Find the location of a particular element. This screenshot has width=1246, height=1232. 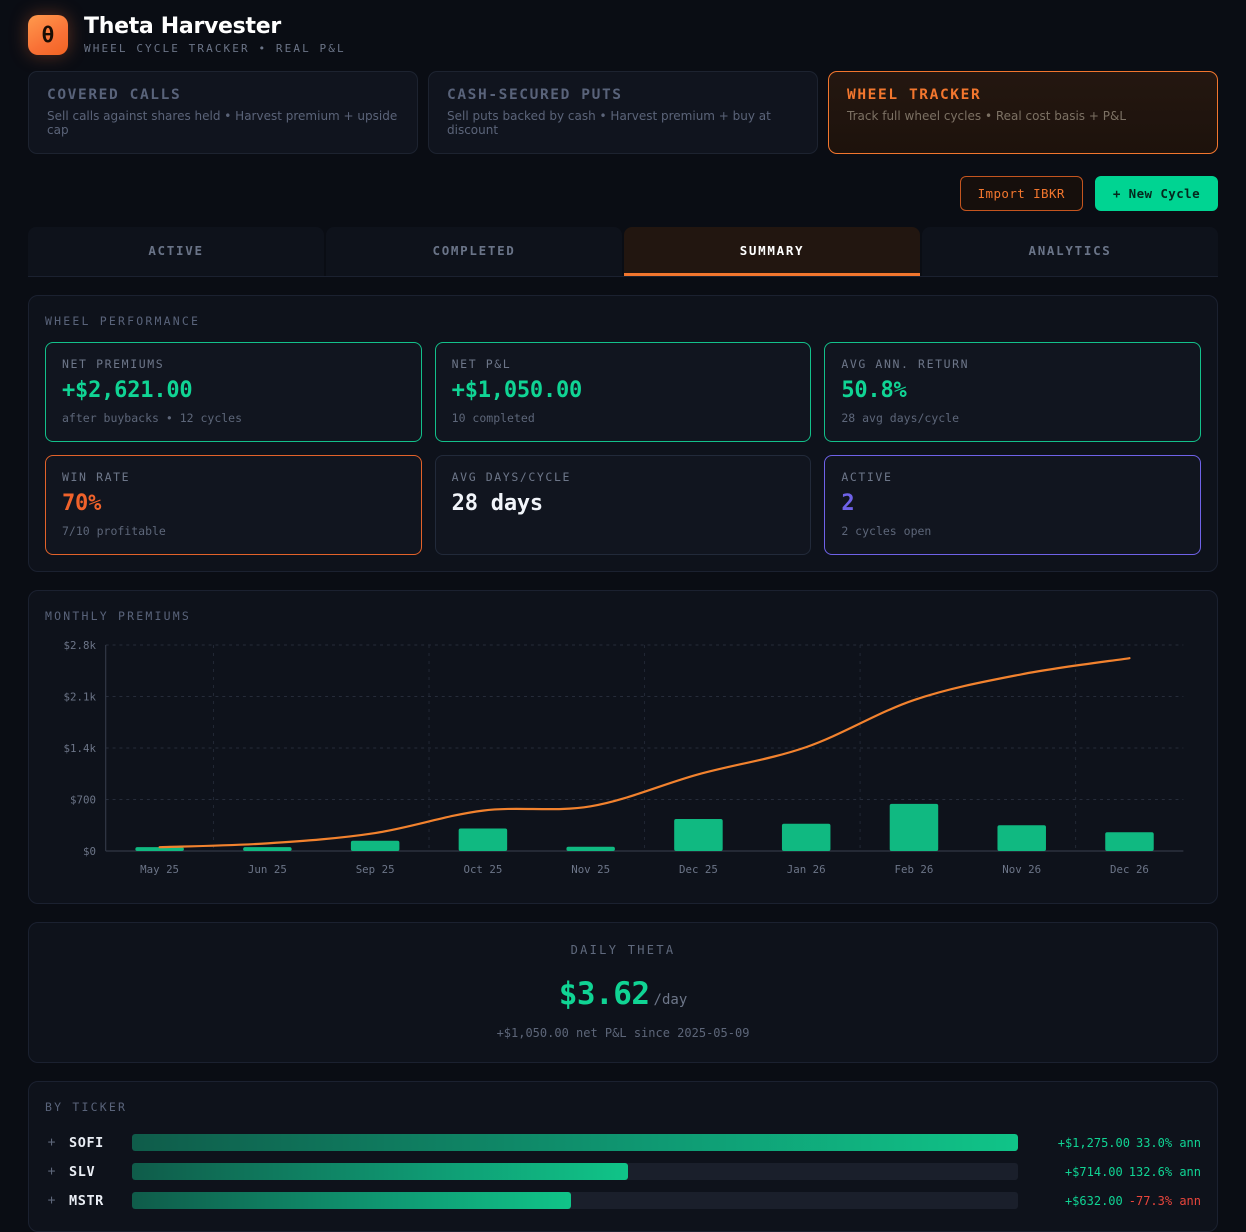

daily-theta-sub: +$1,050.00 net P&L since 2025-05-09 is located at coordinates (623, 1033).